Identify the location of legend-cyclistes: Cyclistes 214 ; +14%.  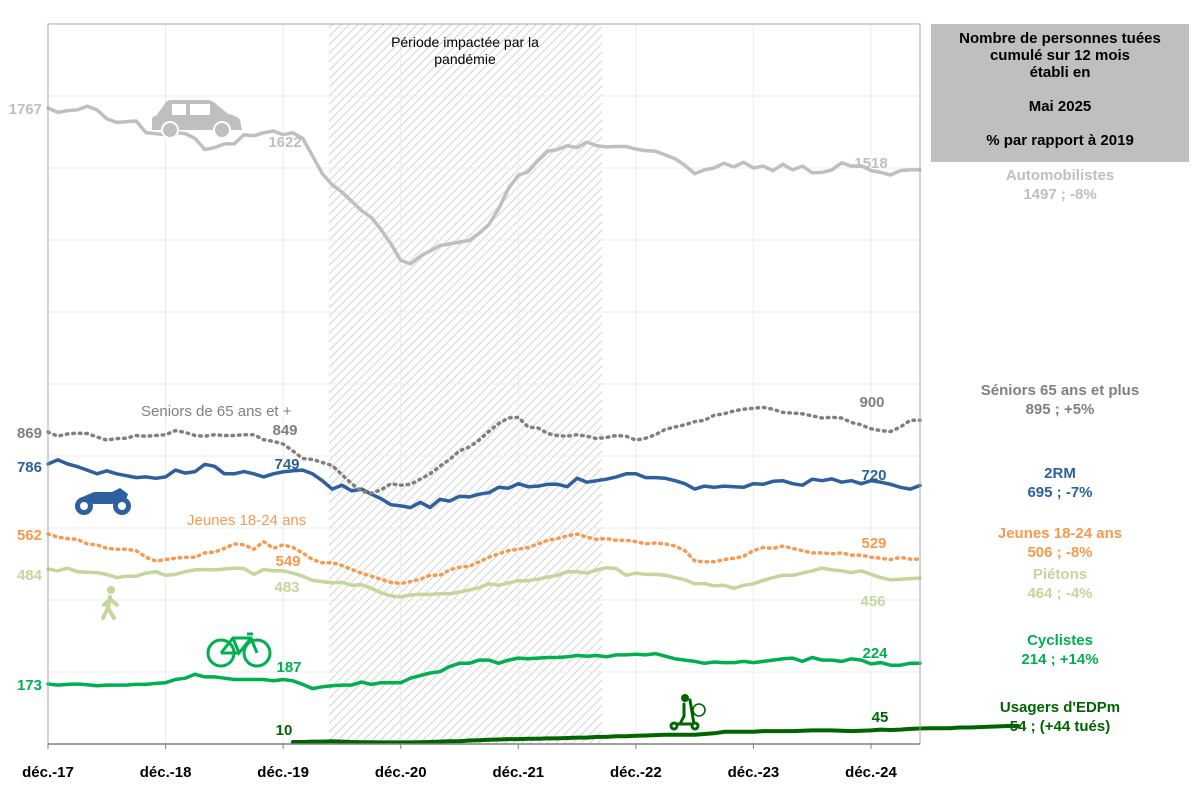
(1060, 650).